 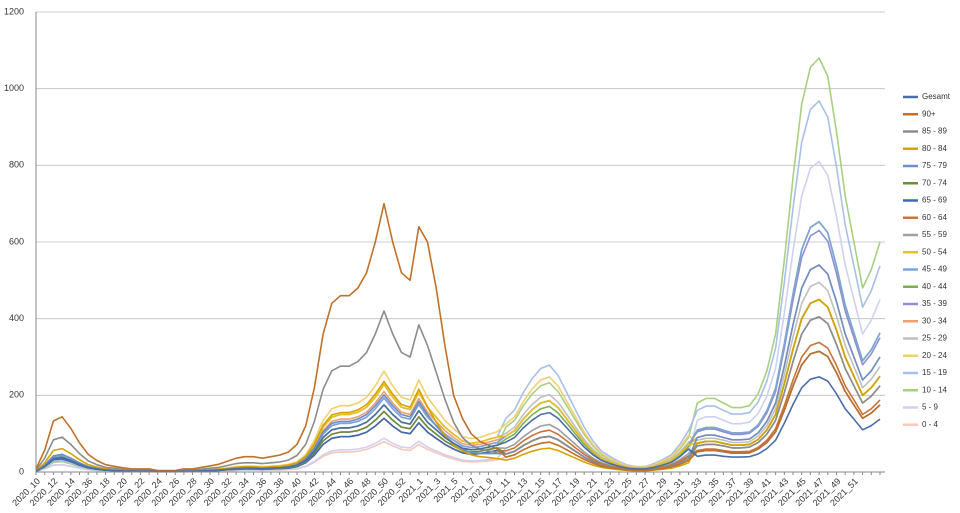 What do you see at coordinates (934, 372) in the screenshot?
I see `legend-label: 15 - 19` at bounding box center [934, 372].